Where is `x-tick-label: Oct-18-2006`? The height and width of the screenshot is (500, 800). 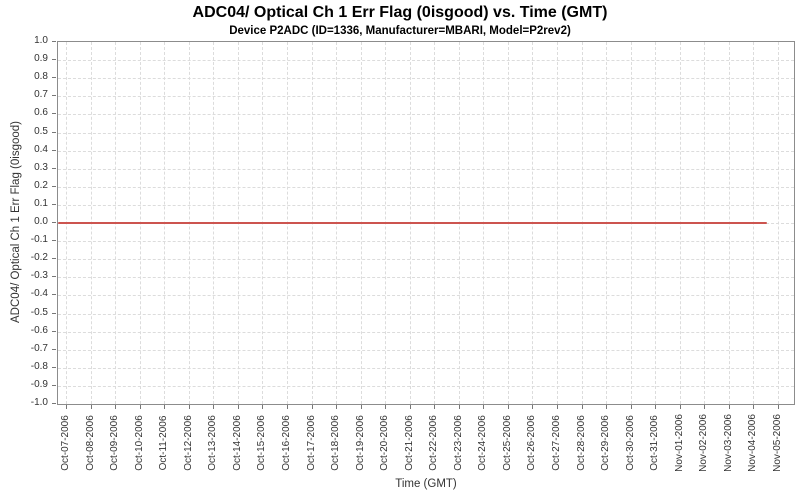
x-tick-label: Oct-18-2006 is located at coordinates (336, 443).